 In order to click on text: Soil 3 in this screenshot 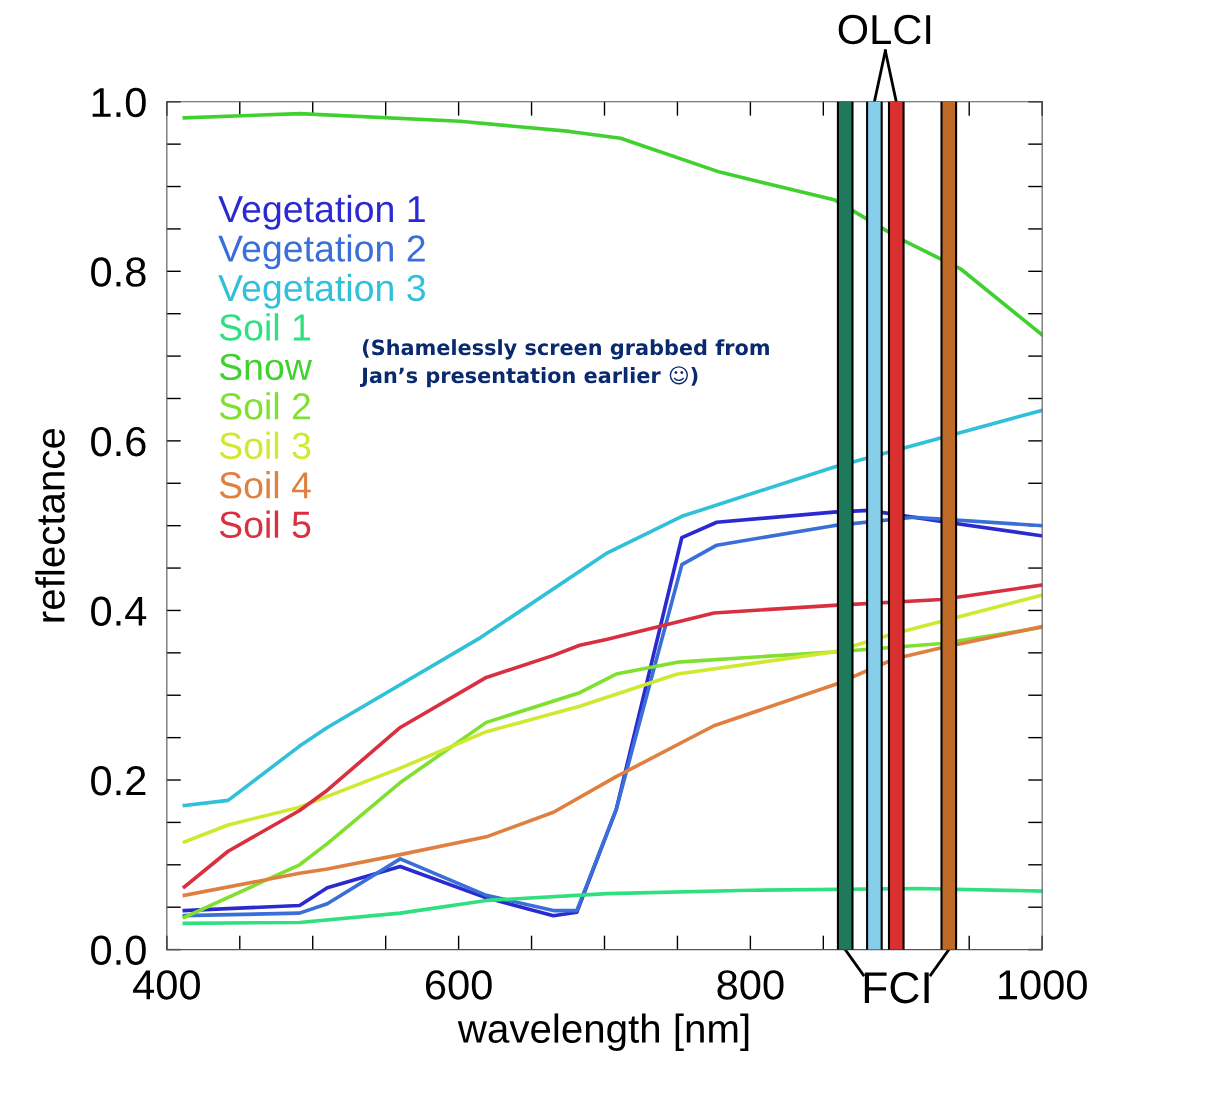, I will do `click(265, 445)`.